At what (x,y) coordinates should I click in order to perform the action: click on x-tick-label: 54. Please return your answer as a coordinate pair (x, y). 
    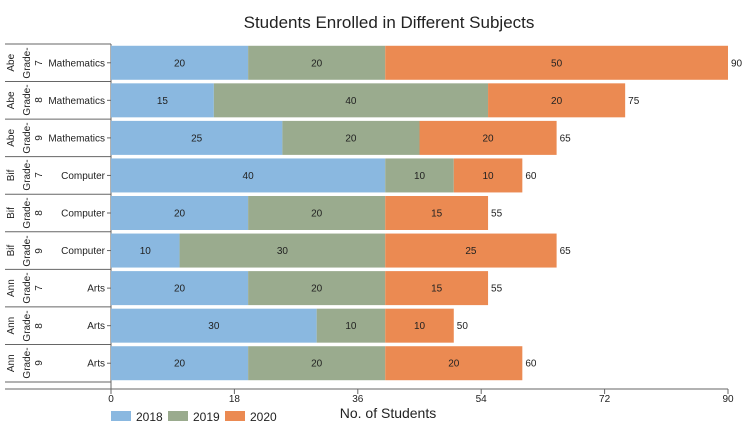
    Looking at the image, I should click on (482, 399).